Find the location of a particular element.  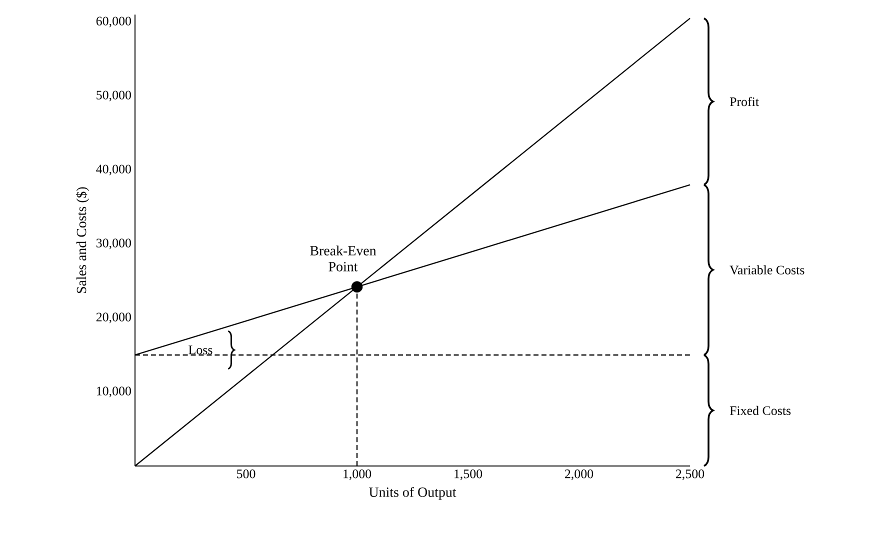

x-axis-title: Units of Output is located at coordinates (412, 493).